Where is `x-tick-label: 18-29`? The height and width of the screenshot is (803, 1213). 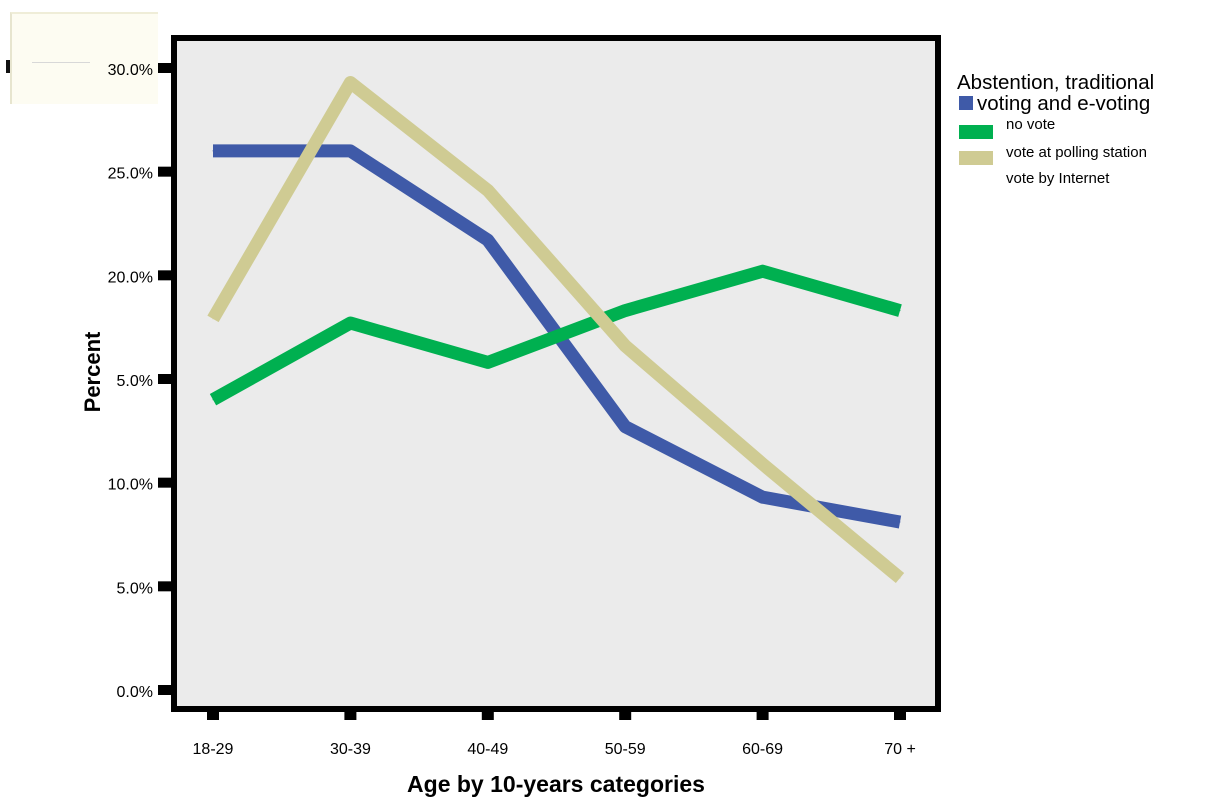
x-tick-label: 18-29 is located at coordinates (213, 749).